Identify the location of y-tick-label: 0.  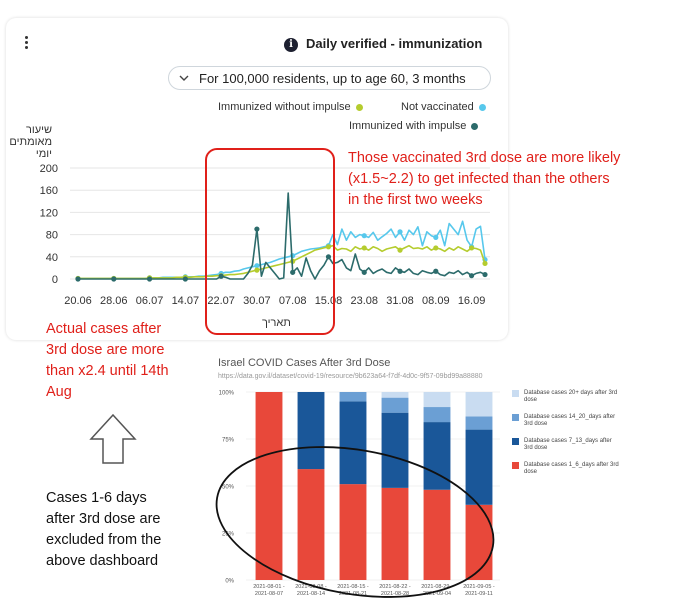
(55, 280).